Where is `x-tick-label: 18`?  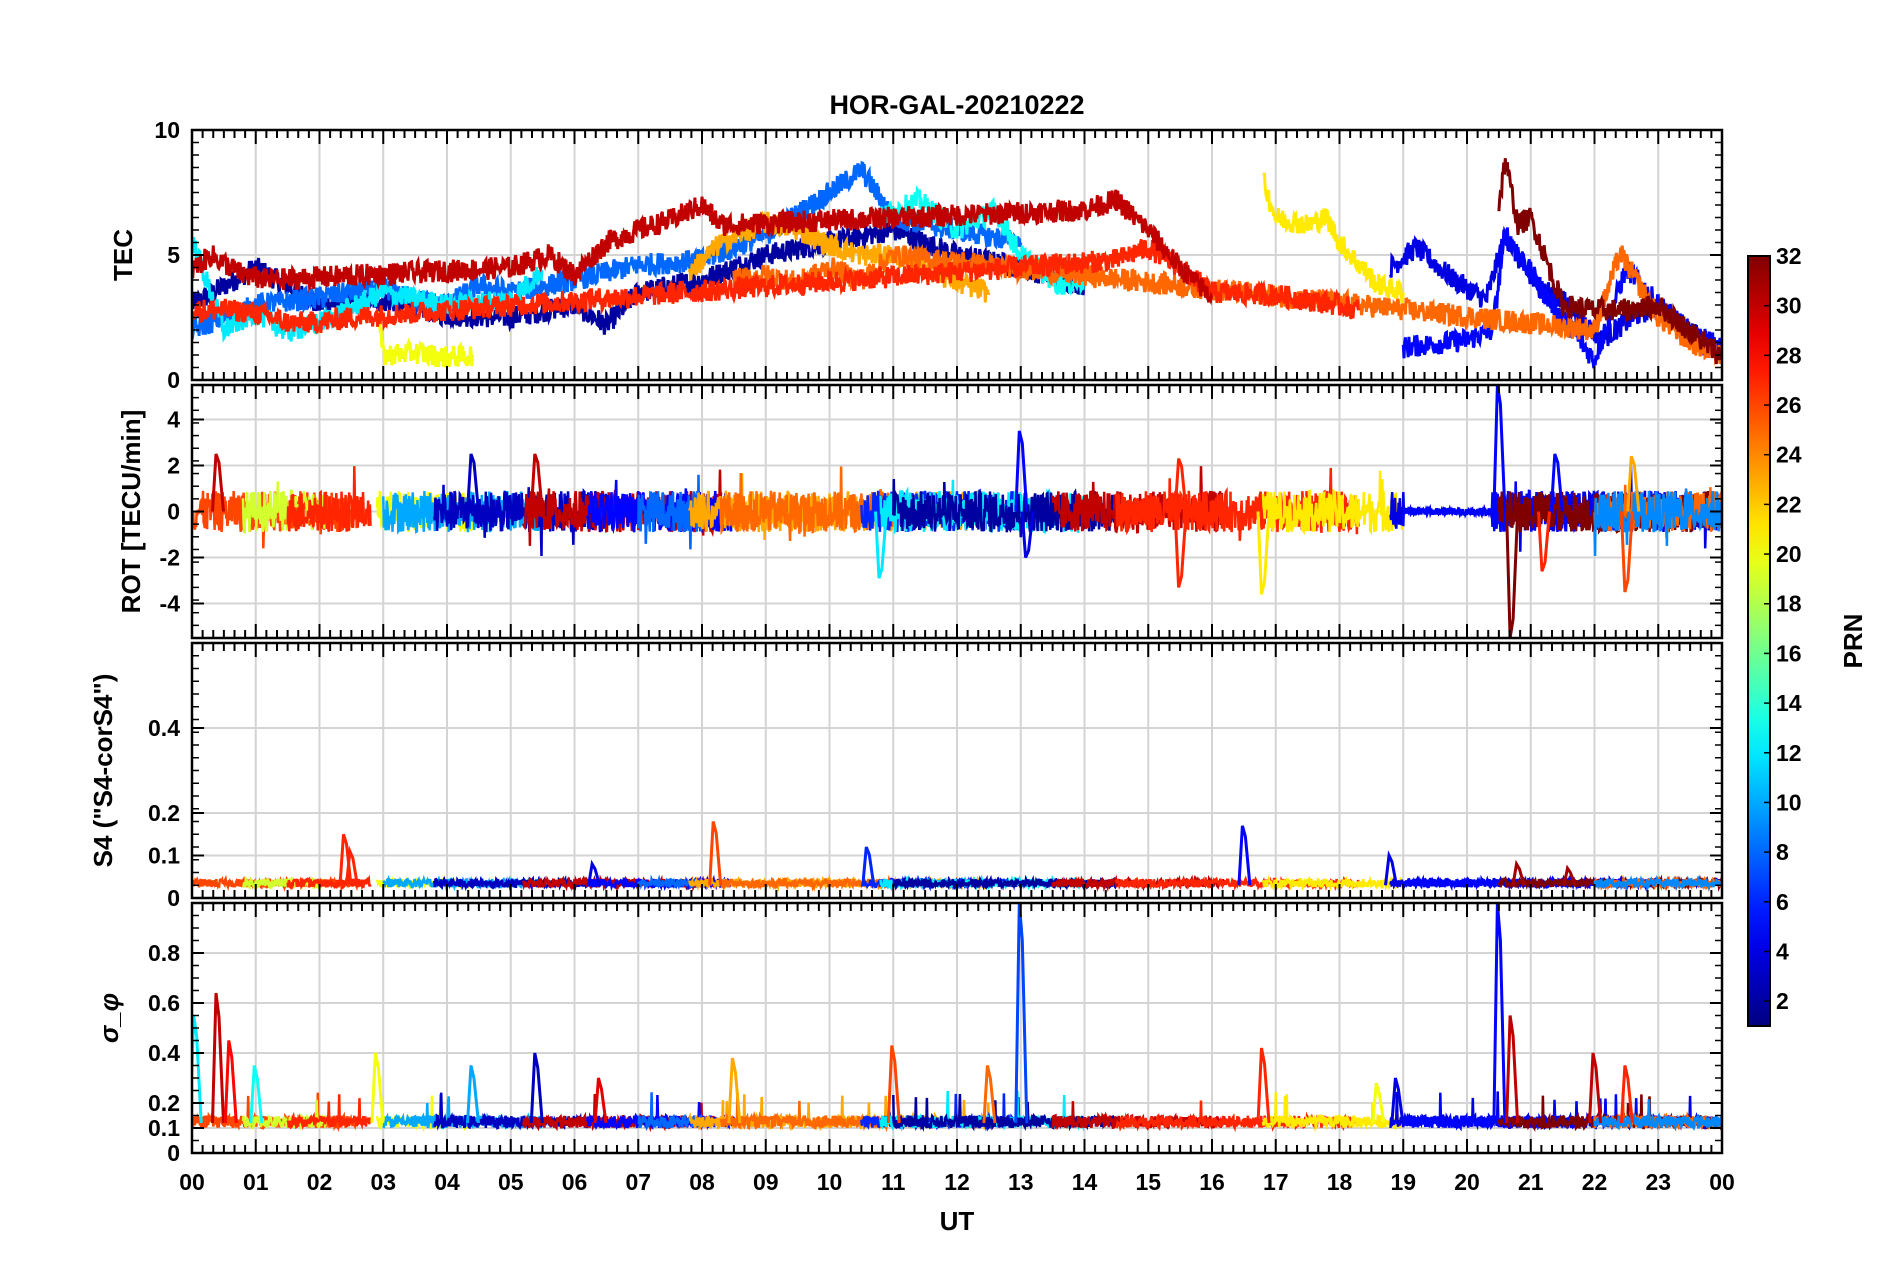
x-tick-label: 18 is located at coordinates (1340, 1182).